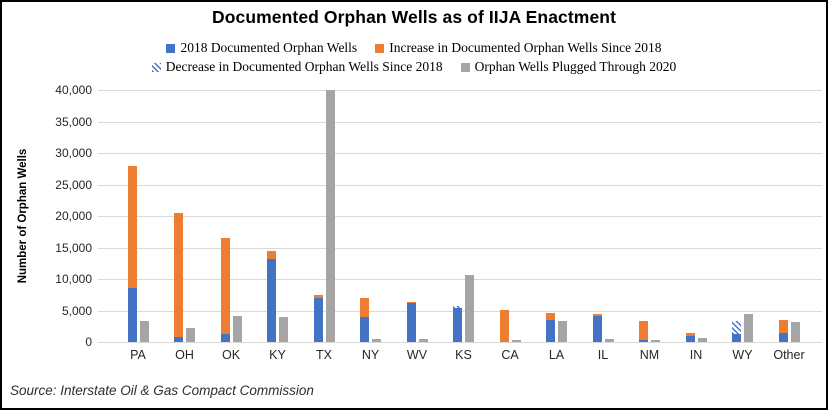 This screenshot has height=410, width=828. What do you see at coordinates (556, 355) in the screenshot?
I see `x-tick-label-la: LA` at bounding box center [556, 355].